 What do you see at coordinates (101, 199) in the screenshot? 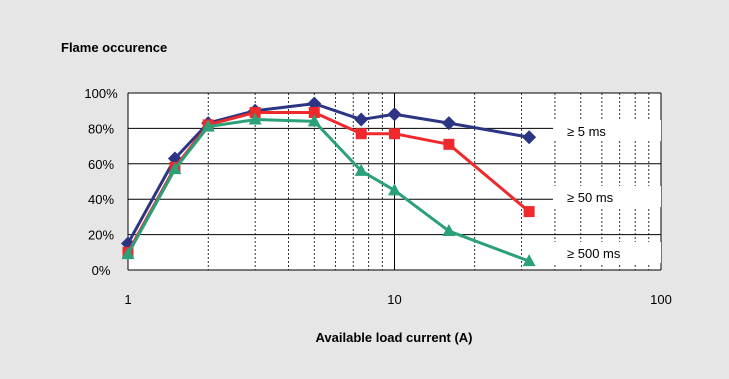
I see `y-tick-label: 40%` at bounding box center [101, 199].